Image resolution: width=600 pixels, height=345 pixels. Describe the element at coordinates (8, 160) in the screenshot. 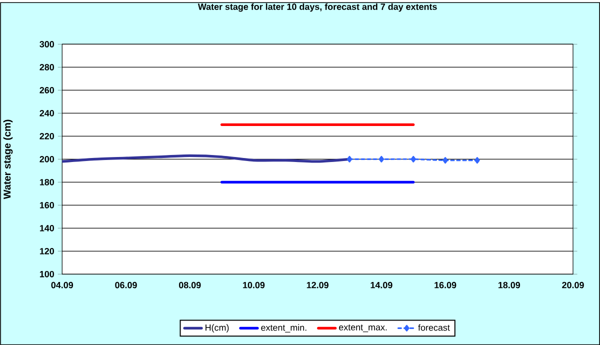

I see `y-axis-title: Water stage (cm)` at that location.